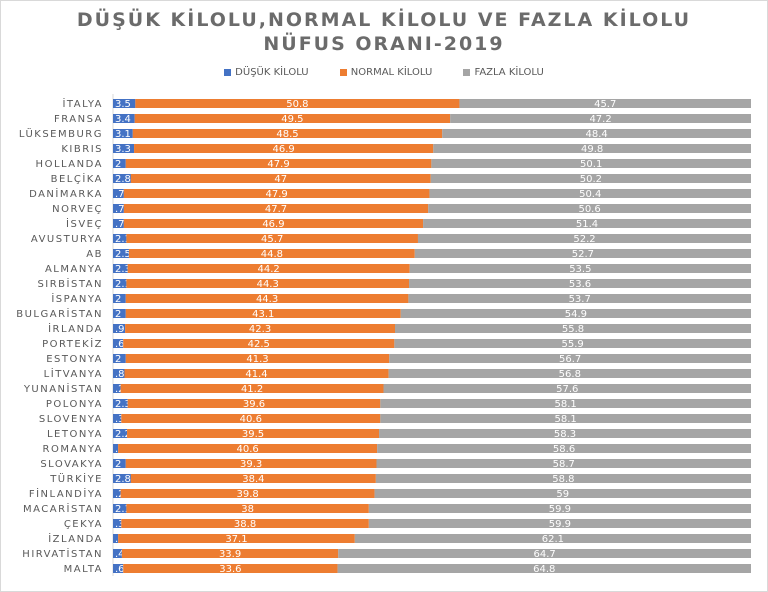  Describe the element at coordinates (123, 104) in the screenshot. I see `data-label: 3.5` at that location.